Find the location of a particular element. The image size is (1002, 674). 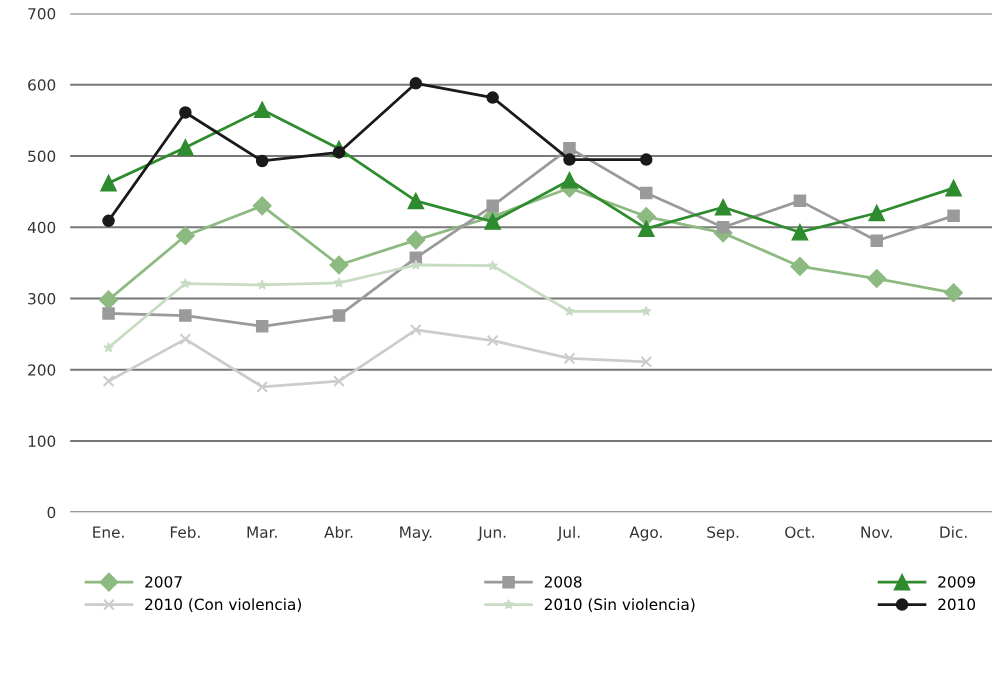

x-tick-label: Nov. is located at coordinates (876, 532).